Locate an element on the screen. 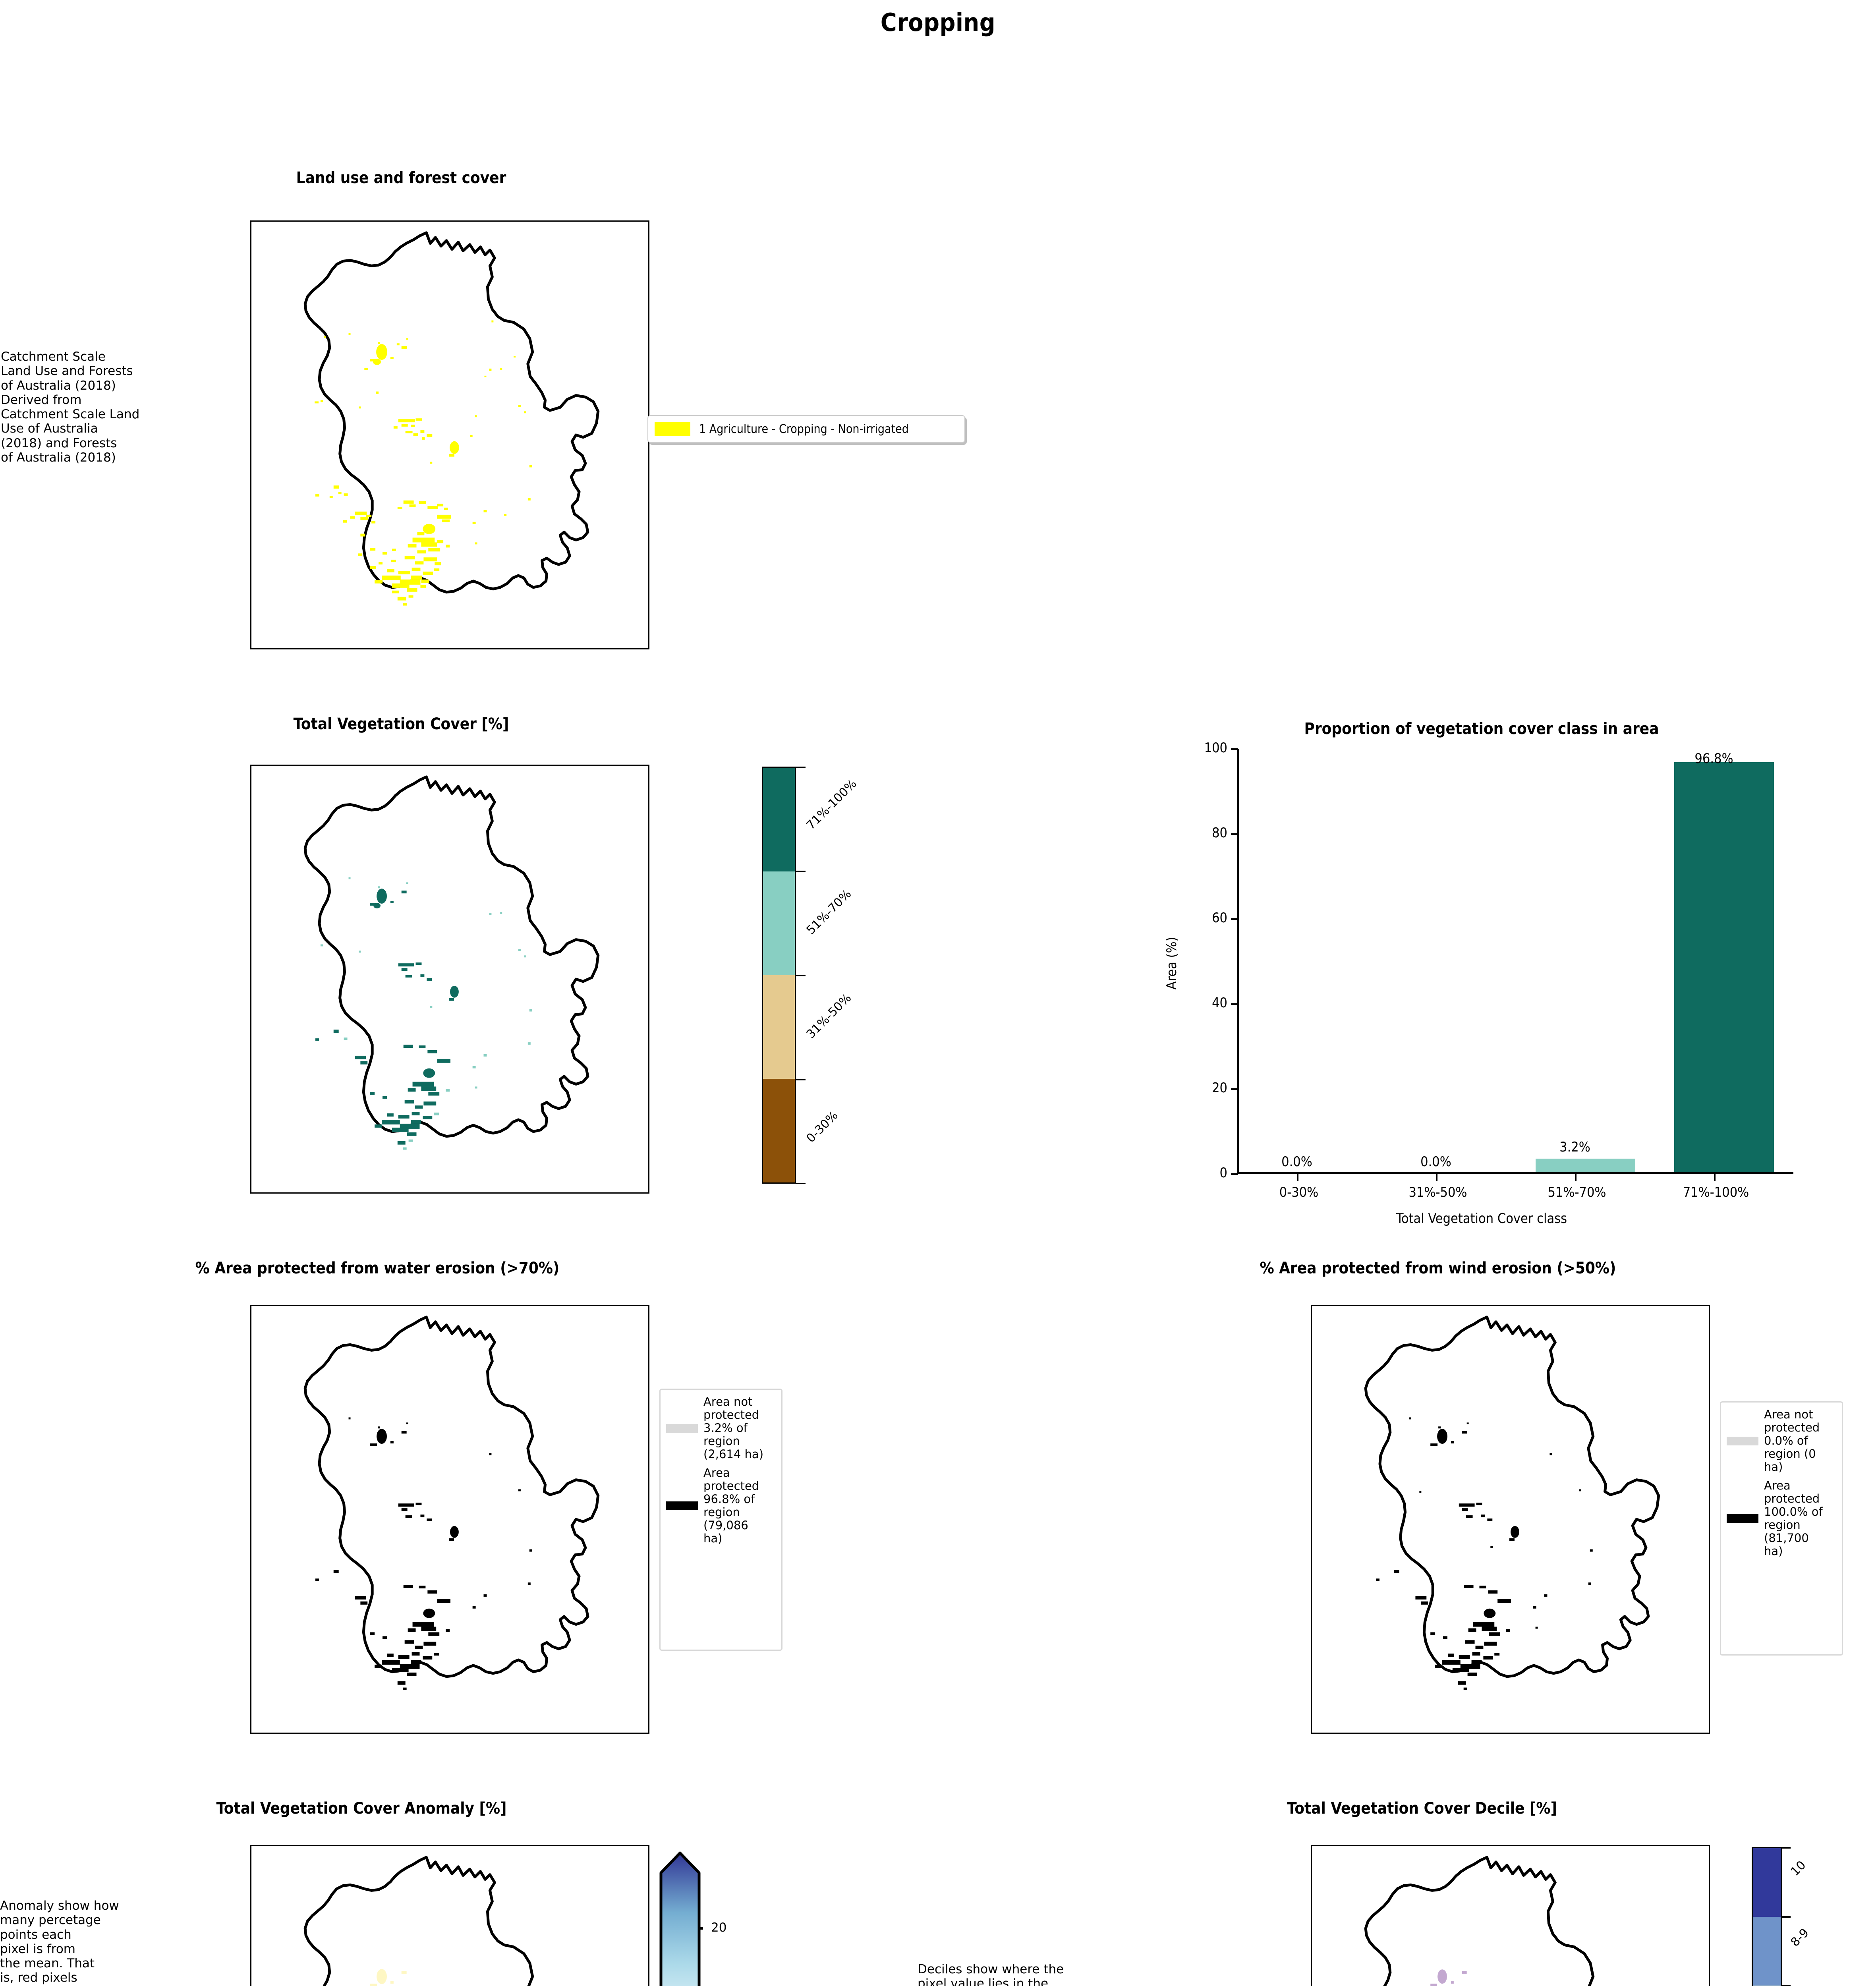 This screenshot has width=1876, height=1986. wind-erosion-map-svg is located at coordinates (1512, 1503).